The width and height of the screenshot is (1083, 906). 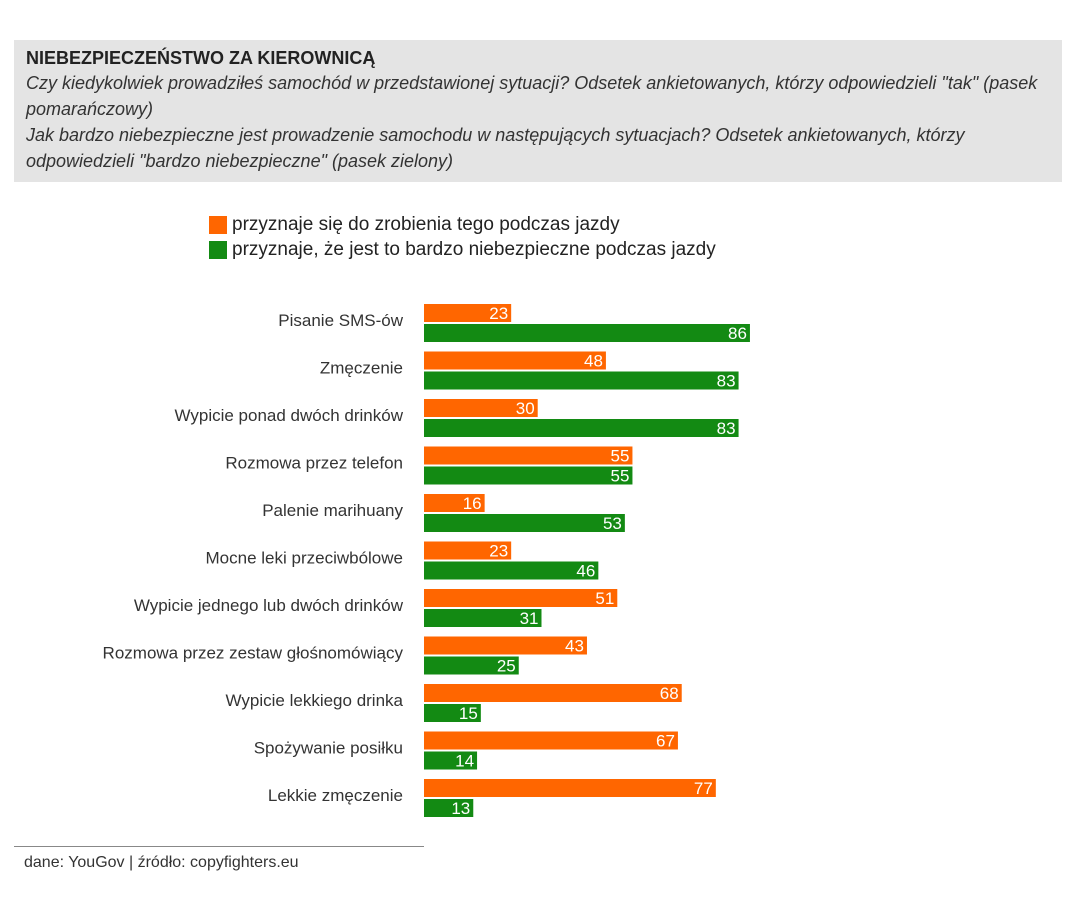 What do you see at coordinates (328, 748) in the screenshot?
I see `category-label: Spożywanie posiłku` at bounding box center [328, 748].